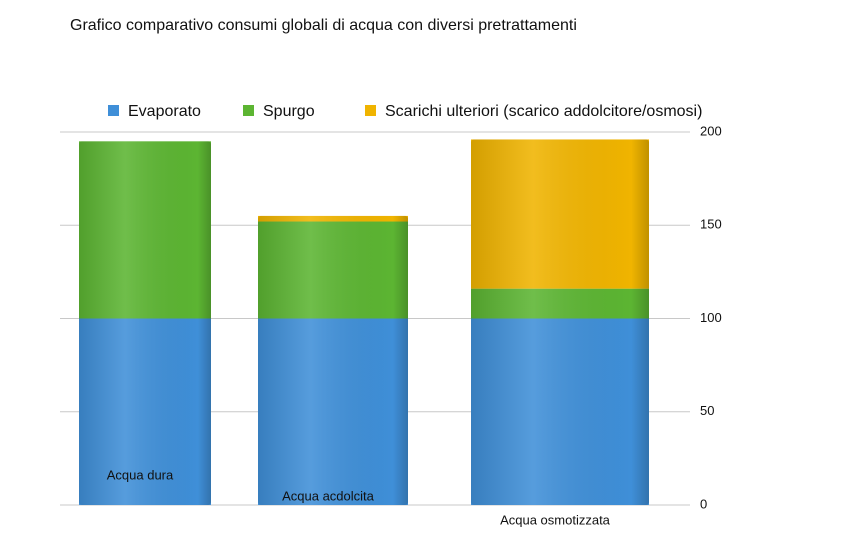 The image size is (847, 545). I want to click on x-tick-label: Acqua acdolcita, so click(328, 495).